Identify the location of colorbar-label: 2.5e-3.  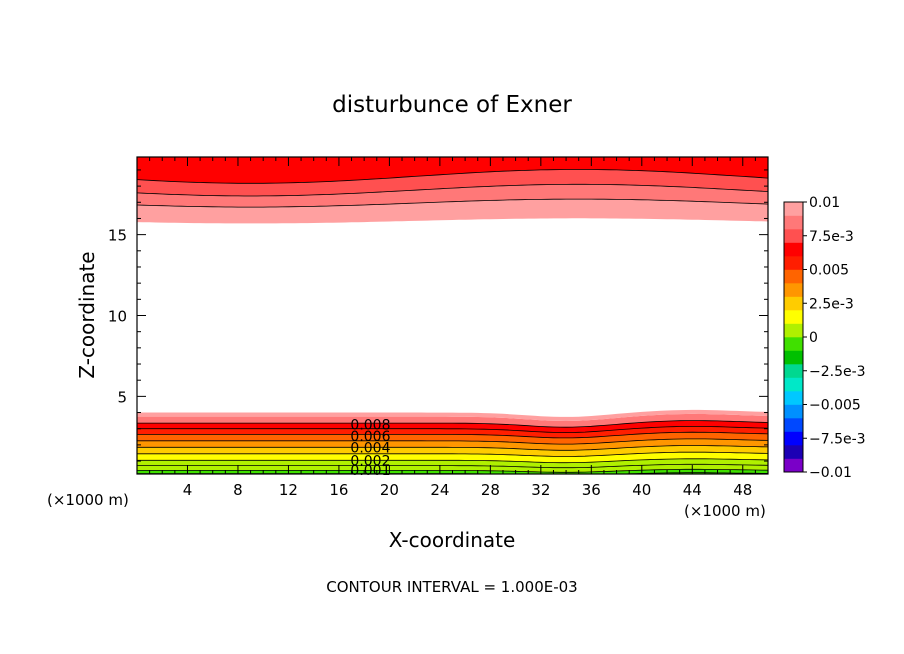
(831, 304).